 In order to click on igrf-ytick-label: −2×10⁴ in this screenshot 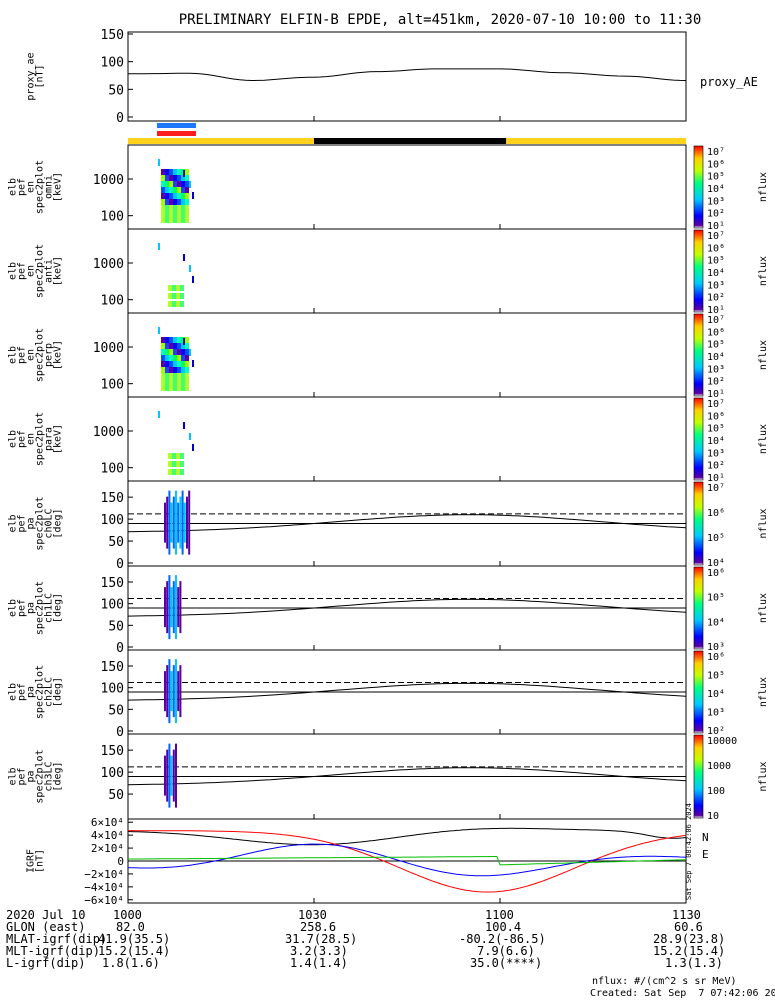, I will do `click(104, 874)`.